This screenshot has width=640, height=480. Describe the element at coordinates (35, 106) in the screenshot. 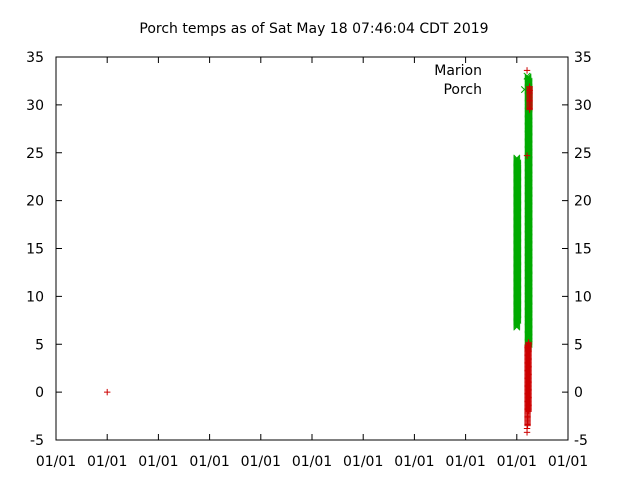

I see `y-tick-label-left: 30` at that location.